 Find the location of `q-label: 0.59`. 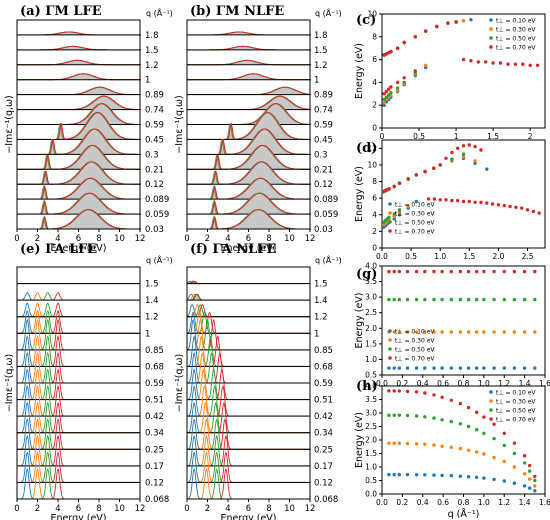

q-label: 0.59 is located at coordinates (323, 384).